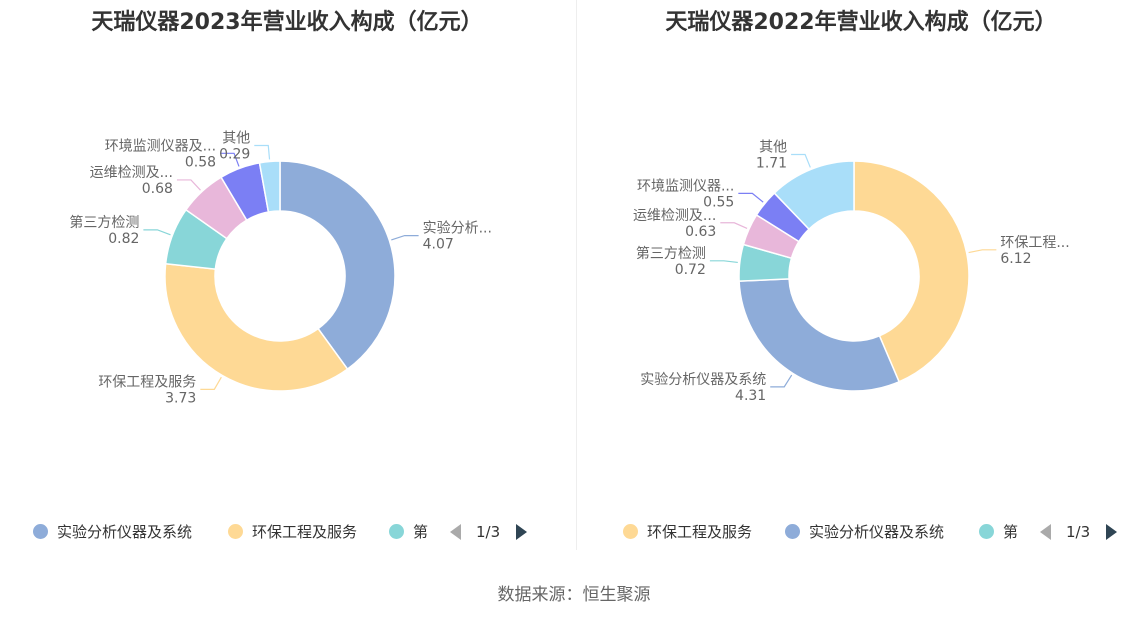 Image resolution: width=1148 pixels, height=619 pixels. What do you see at coordinates (861, 22) in the screenshot?
I see `chart-title: 天瑞仪器2022年营业收入构成（亿元）` at bounding box center [861, 22].